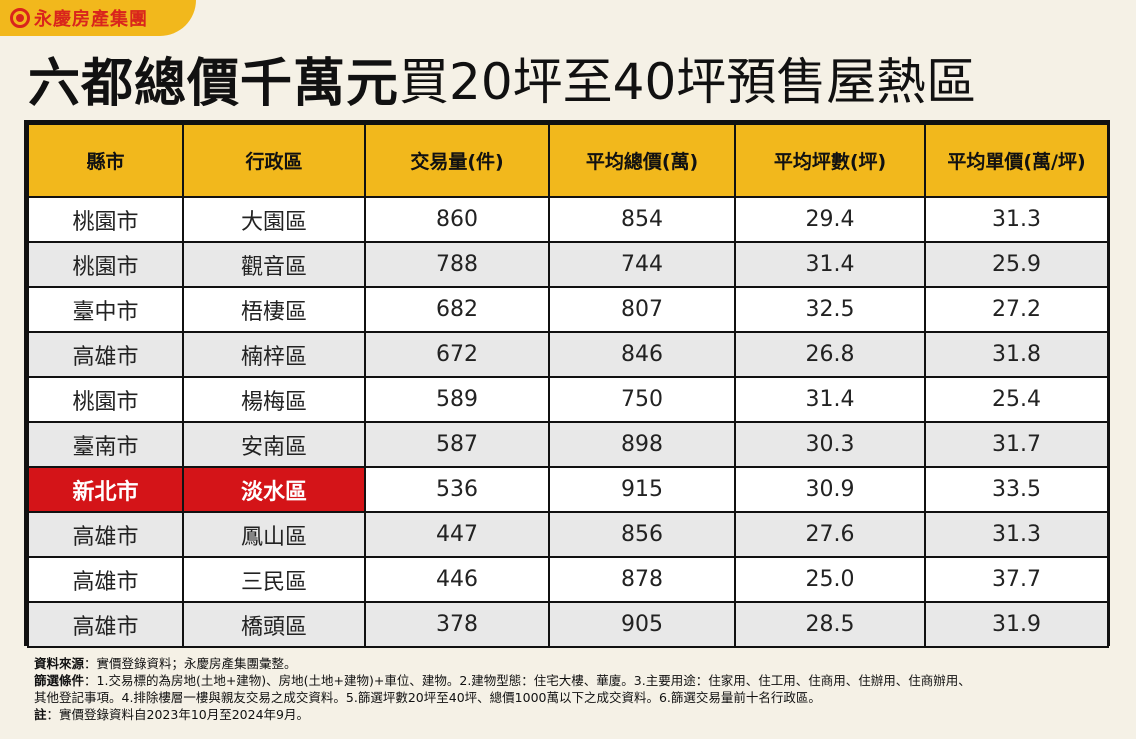  Describe the element at coordinates (190, 663) in the screenshot. I see `note-source-text: ：實價登錄資料；永慶房產集團彙整。` at that location.